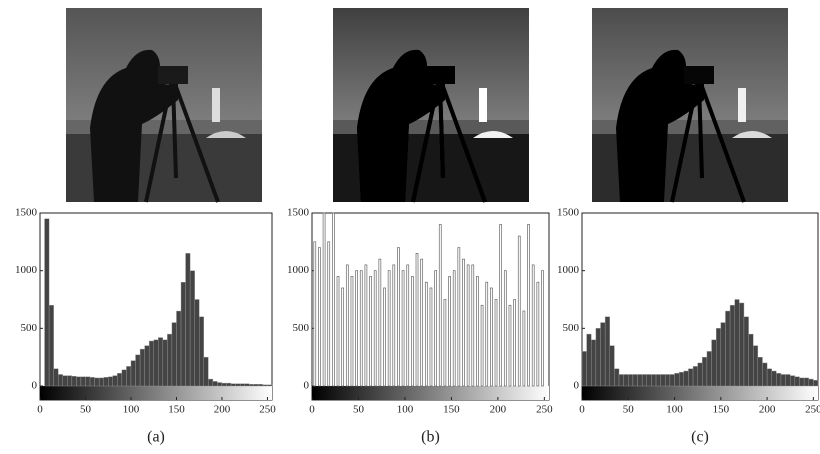  Describe the element at coordinates (307, 386) in the screenshot. I see `y-tick-label: 0` at that location.